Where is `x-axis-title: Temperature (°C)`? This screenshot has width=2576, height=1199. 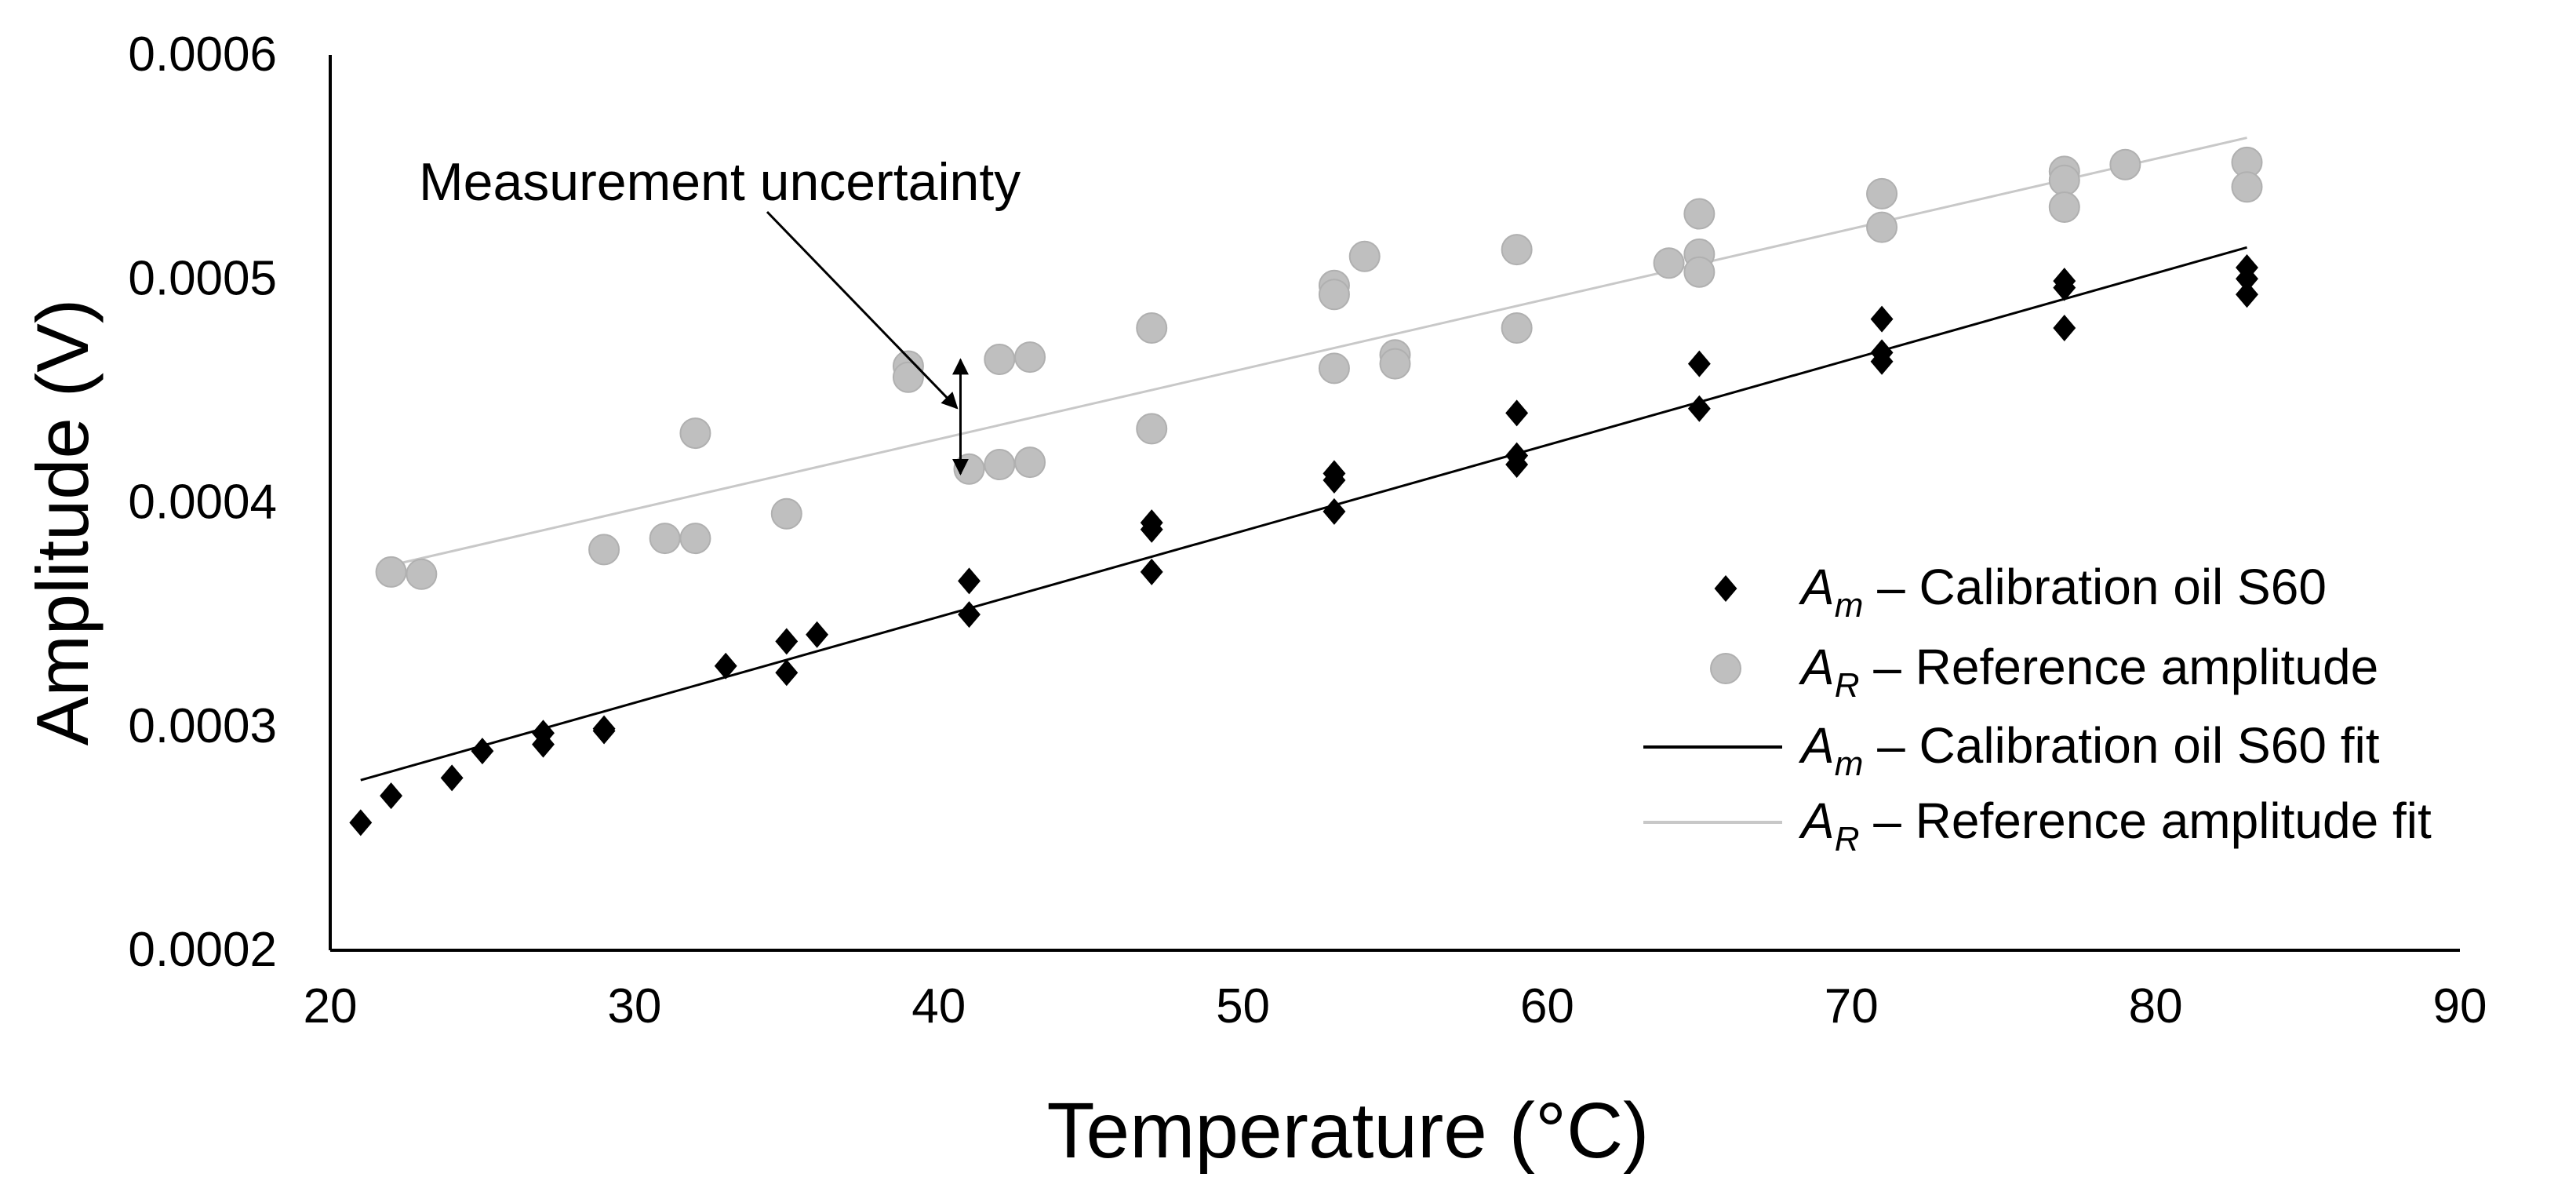 x-axis-title: Temperature (°C) is located at coordinates (1348, 1131).